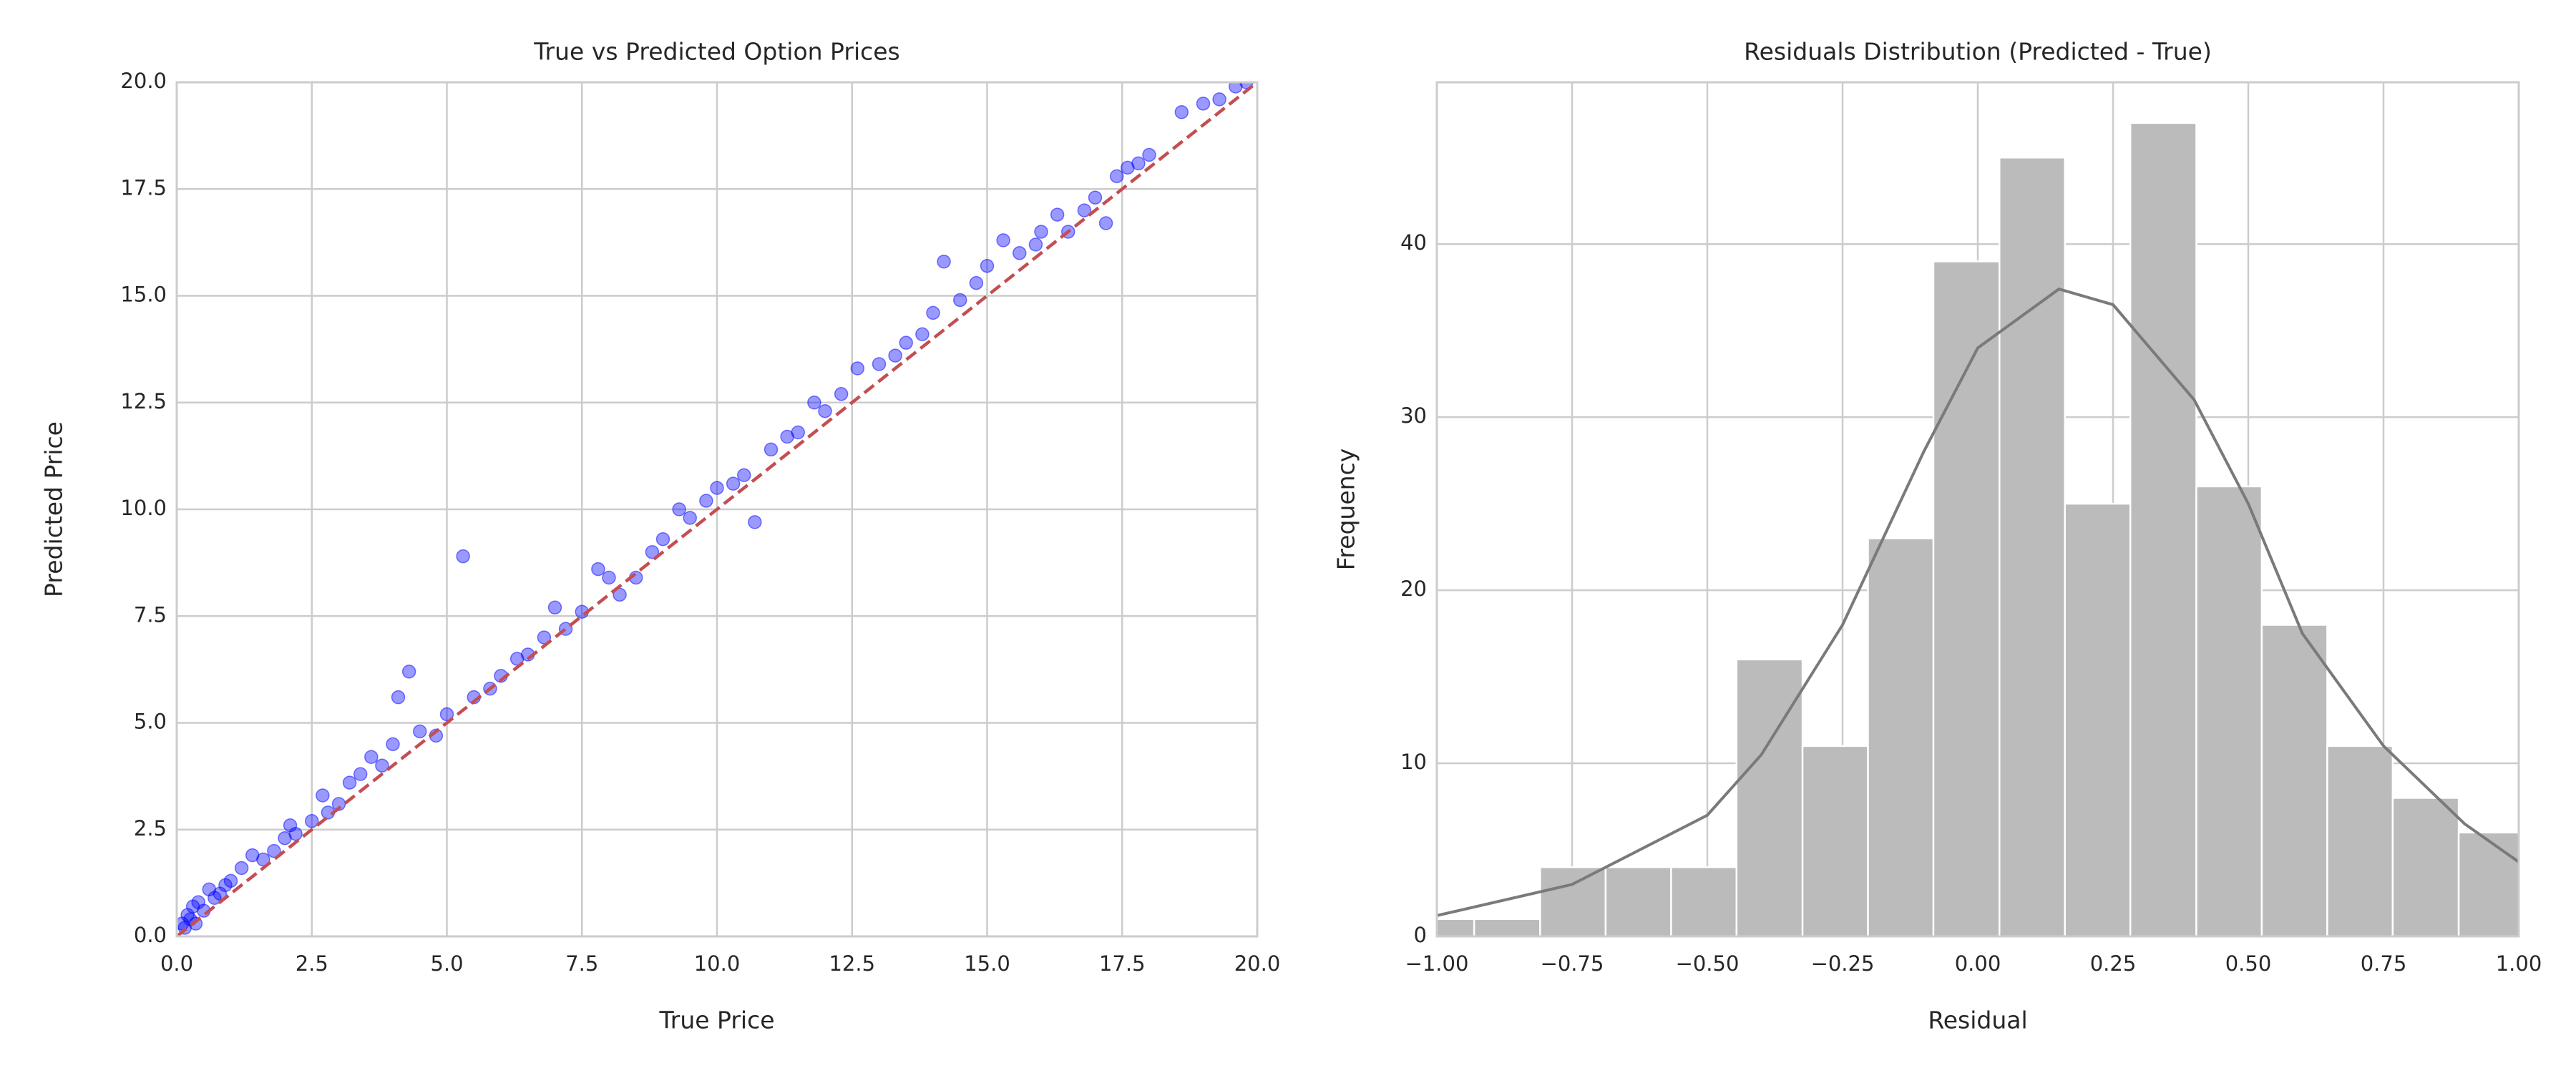 The image size is (2576, 1073). What do you see at coordinates (1122, 963) in the screenshot?
I see `x-tick-label: 17.5` at bounding box center [1122, 963].